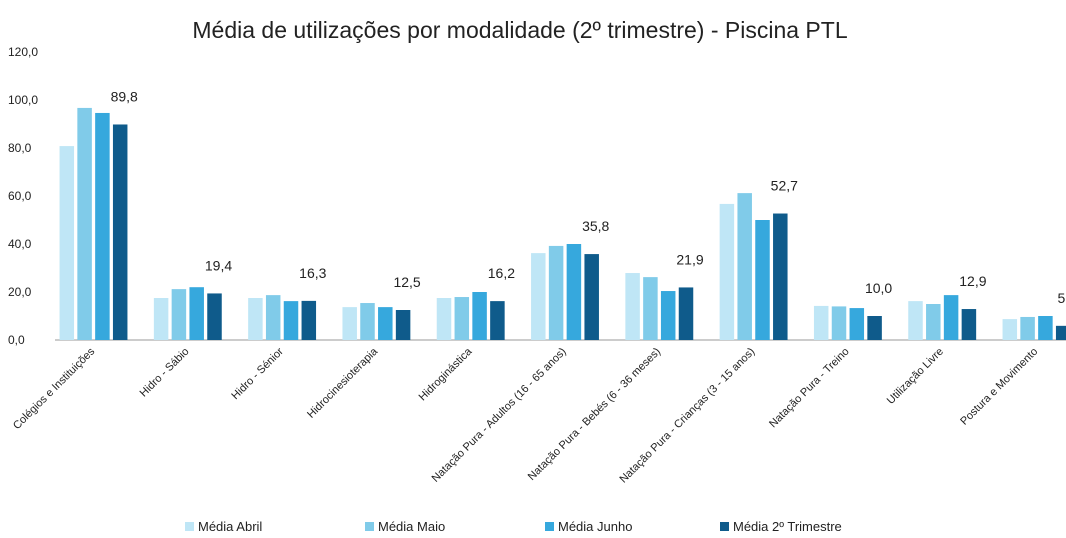  I want to click on y-tick-label: 0,0, so click(16, 340).